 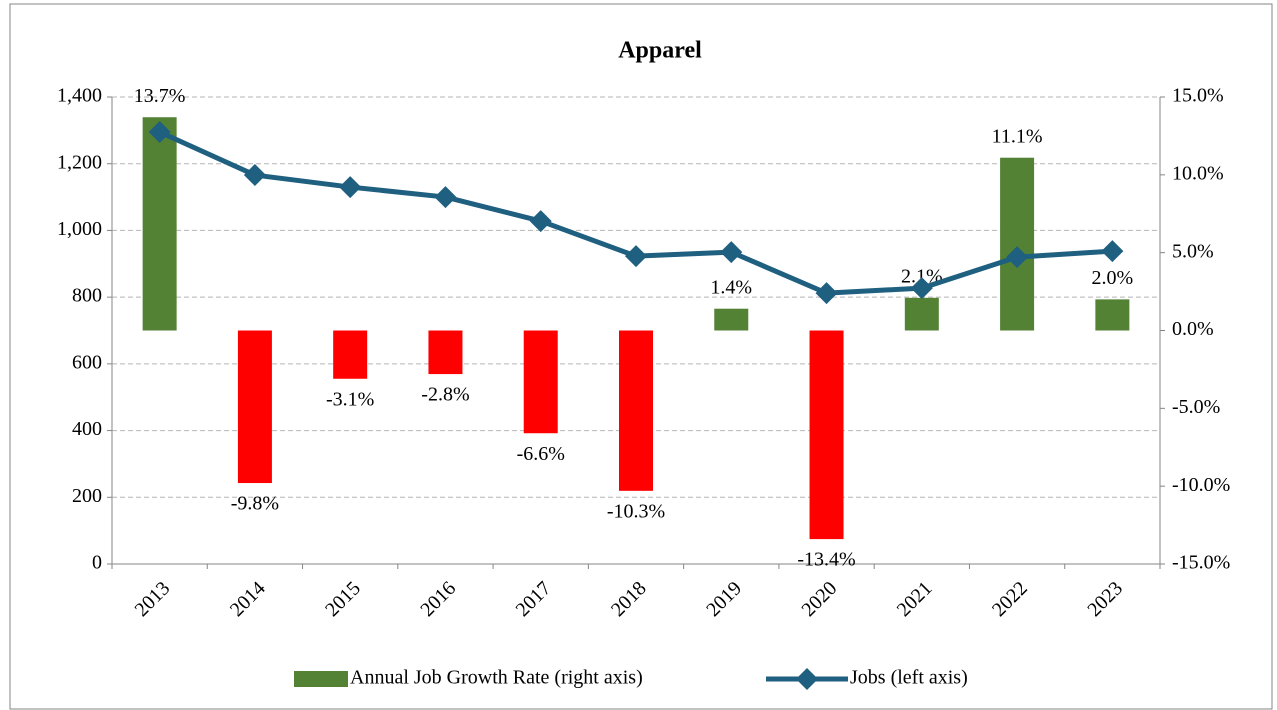 What do you see at coordinates (731, 287) in the screenshot?
I see `data-label: 1.4%` at bounding box center [731, 287].